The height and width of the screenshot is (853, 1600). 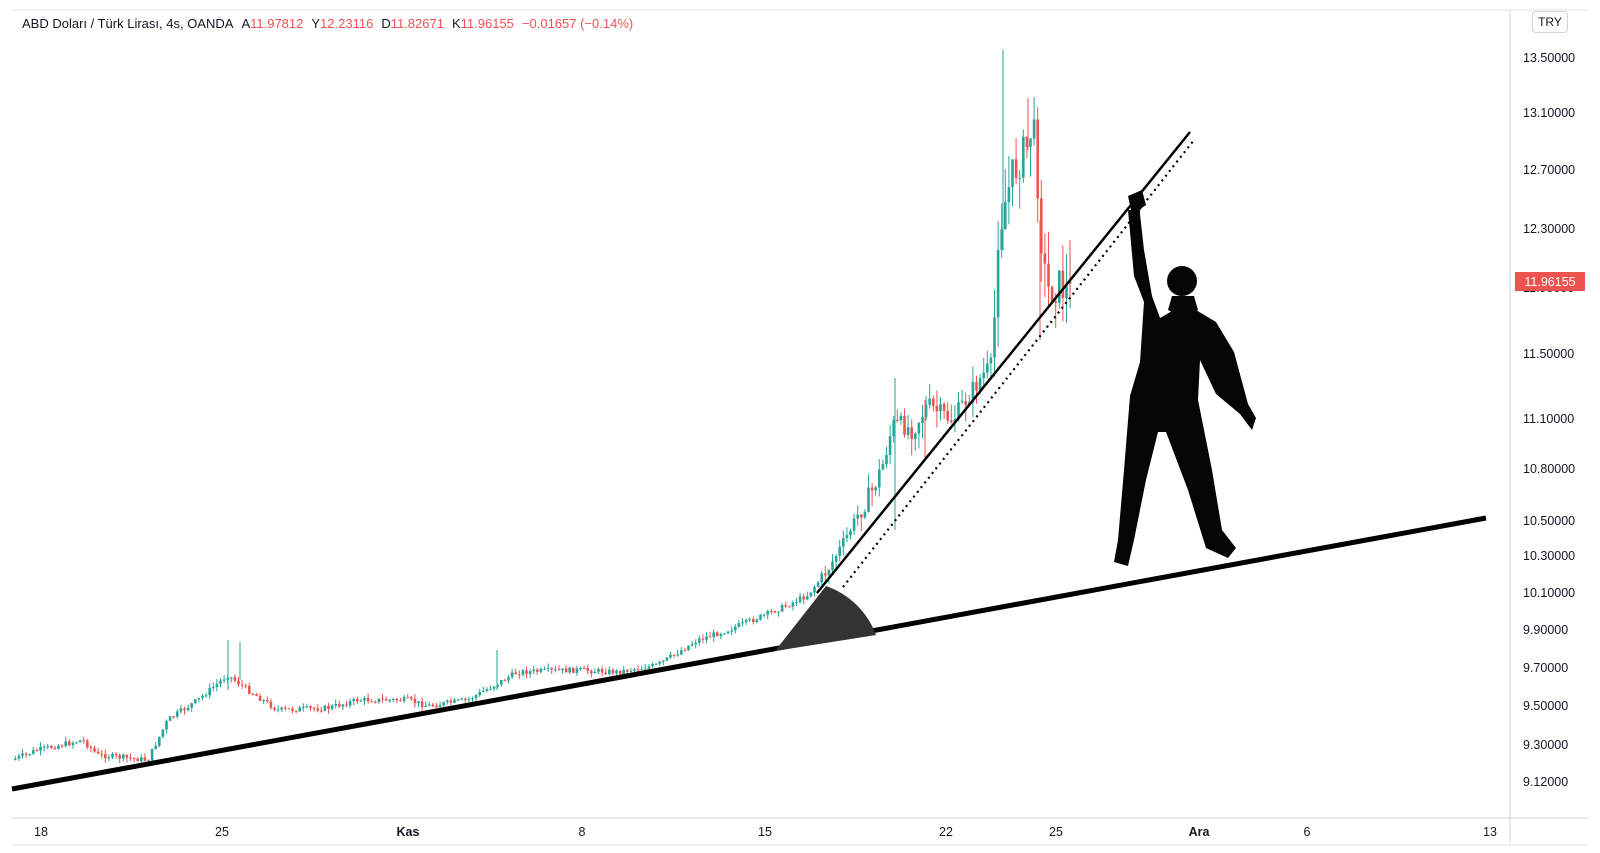 What do you see at coordinates (1550, 22) in the screenshot?
I see `currency-button: TRY` at bounding box center [1550, 22].